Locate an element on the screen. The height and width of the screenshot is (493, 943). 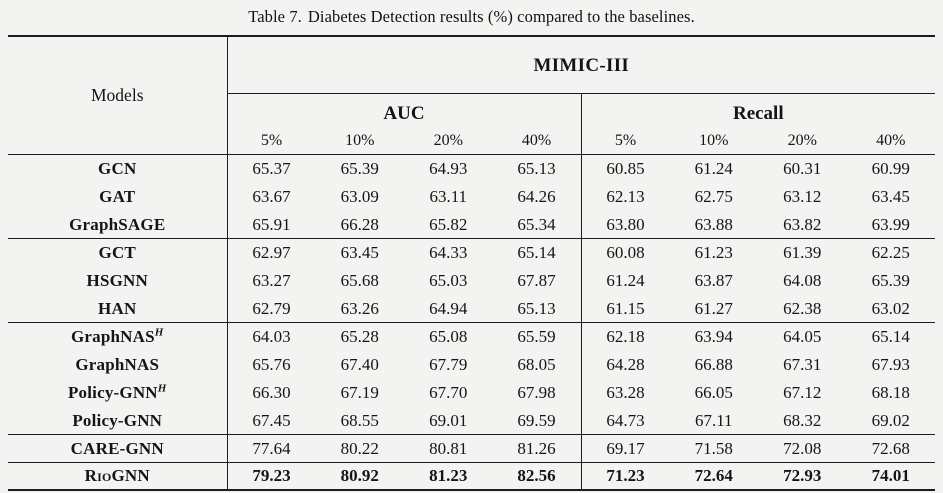
result-value: 63.80 is located at coordinates (625, 224).